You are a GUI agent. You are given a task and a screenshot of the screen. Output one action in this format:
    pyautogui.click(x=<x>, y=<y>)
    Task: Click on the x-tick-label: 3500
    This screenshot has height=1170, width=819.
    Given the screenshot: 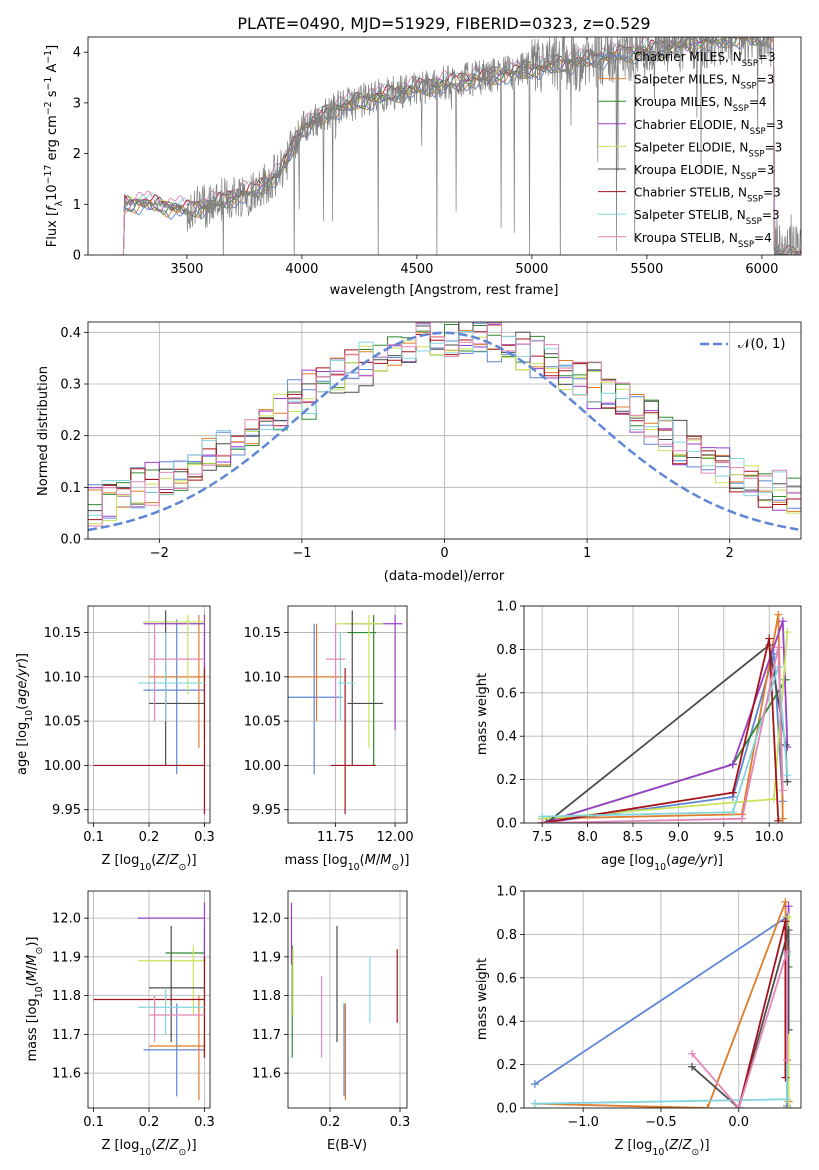 What is the action you would take?
    pyautogui.click(x=186, y=269)
    